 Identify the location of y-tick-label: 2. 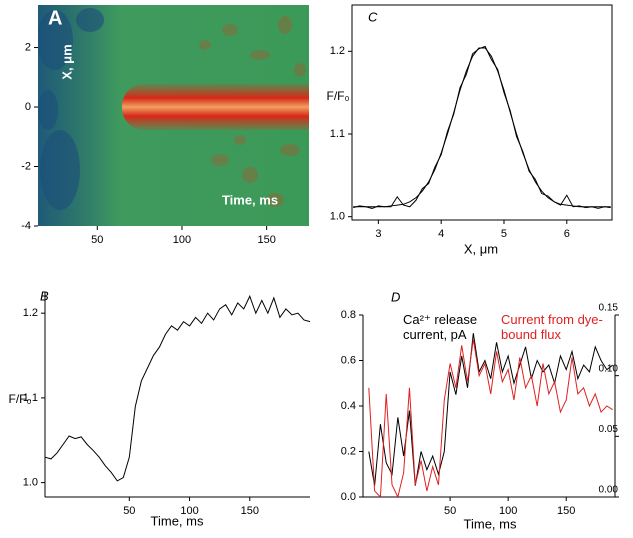
(28, 47).